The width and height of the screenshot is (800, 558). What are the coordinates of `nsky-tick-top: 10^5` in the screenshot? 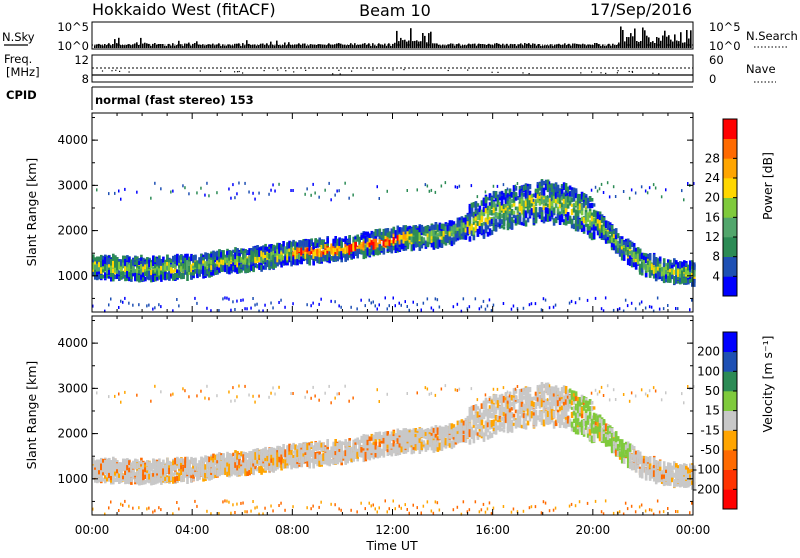 It's located at (73, 27).